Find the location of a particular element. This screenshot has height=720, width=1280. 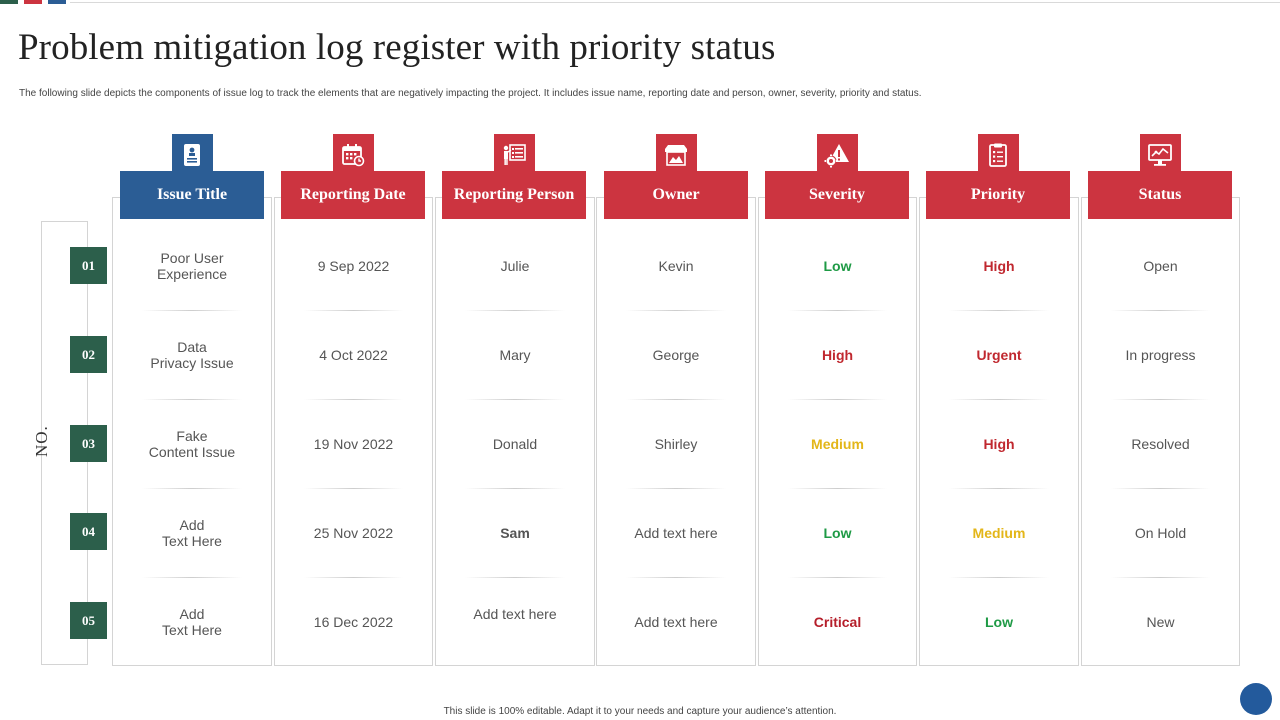

cell-issue: Poor User Experience is located at coordinates (192, 265).